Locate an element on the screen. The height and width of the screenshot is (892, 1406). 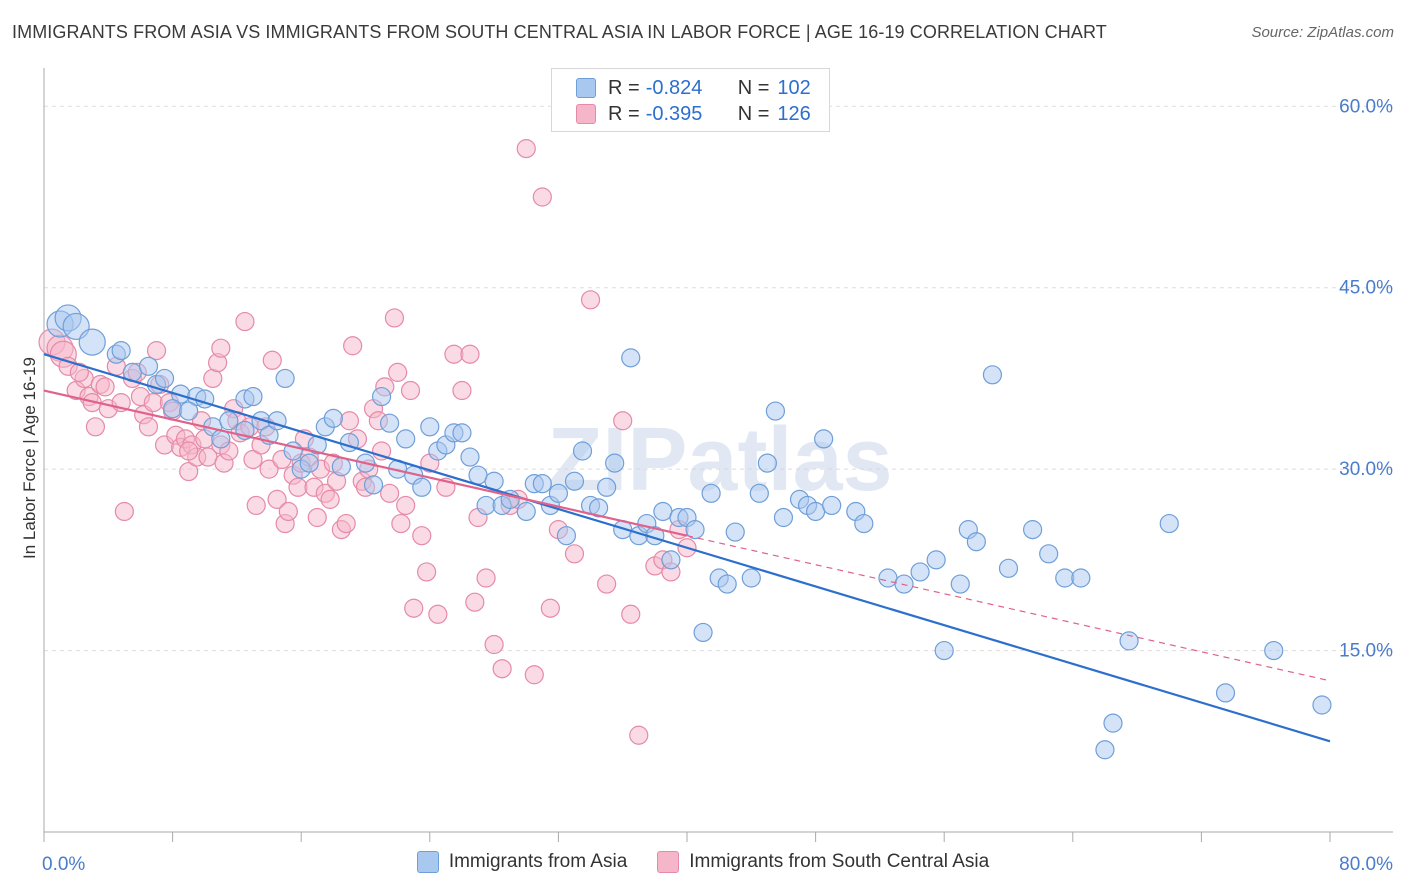
y-tick-label: 45.0% is located at coordinates (1366, 288).